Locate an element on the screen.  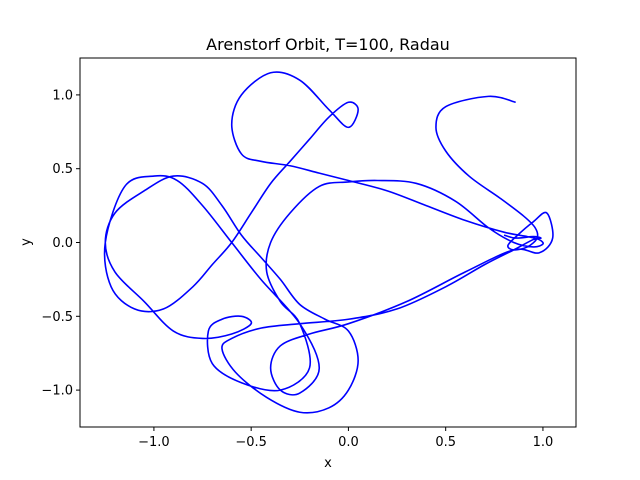
y-tick-label: 1.0 is located at coordinates (62, 95).